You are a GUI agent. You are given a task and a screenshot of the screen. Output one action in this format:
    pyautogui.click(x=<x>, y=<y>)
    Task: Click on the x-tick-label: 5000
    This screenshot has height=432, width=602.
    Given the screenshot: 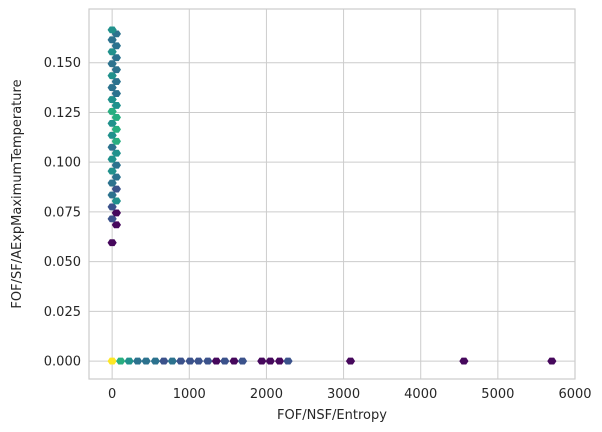 What is the action you would take?
    pyautogui.click(x=497, y=394)
    